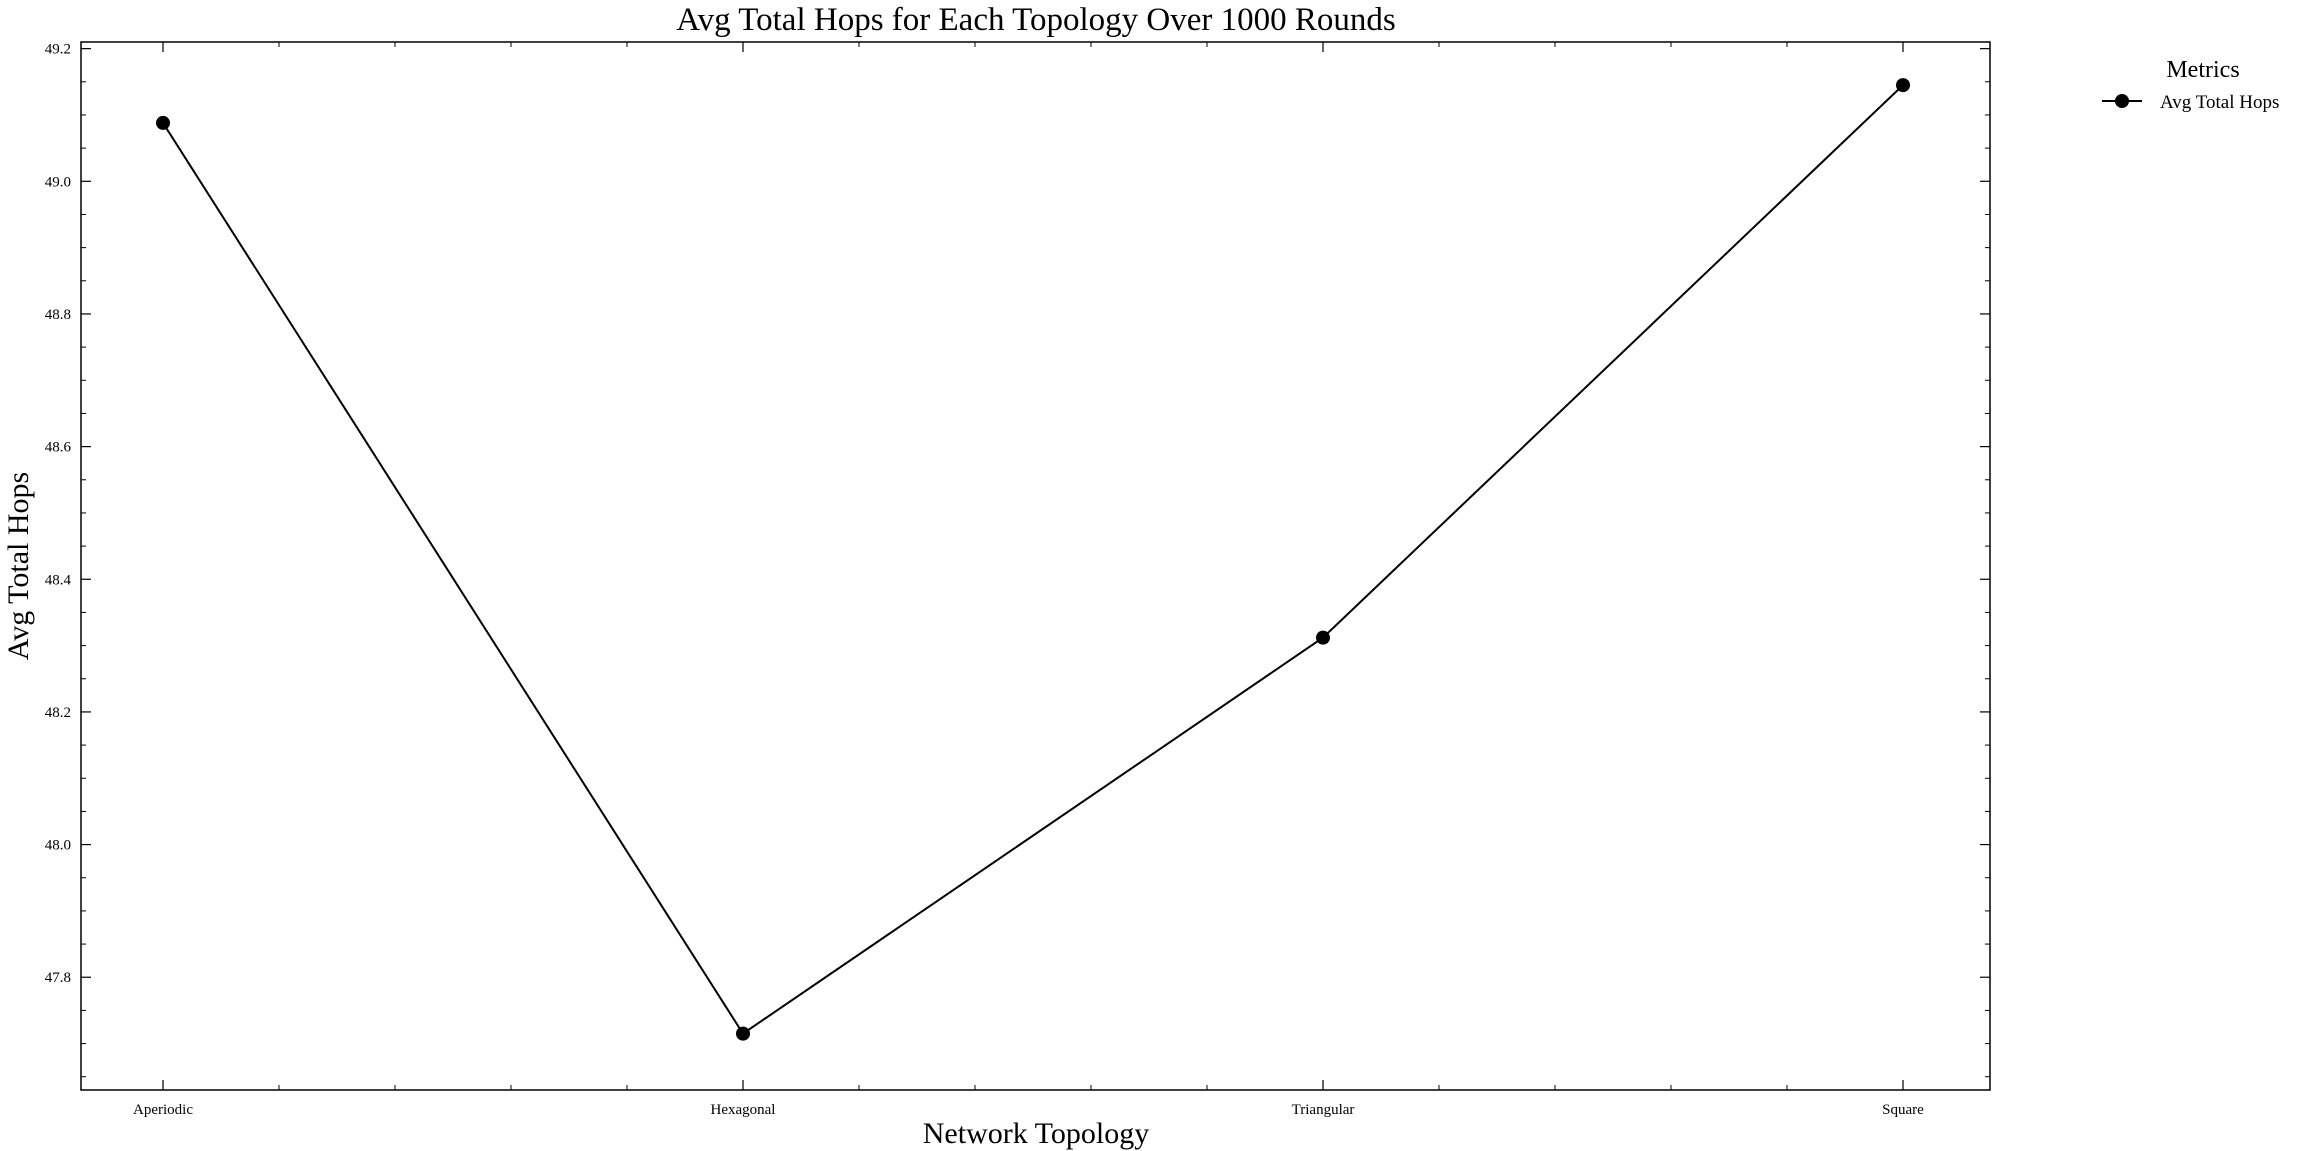 This screenshot has height=1151, width=2306. Describe the element at coordinates (1036, 1133) in the screenshot. I see `x-axis-label: Network Topology` at that location.